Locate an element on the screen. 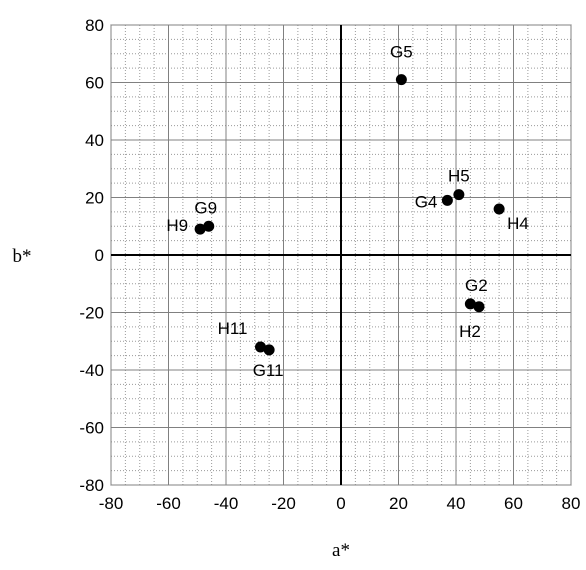 The image size is (586, 570). x-tick-label: -40 is located at coordinates (226, 503).